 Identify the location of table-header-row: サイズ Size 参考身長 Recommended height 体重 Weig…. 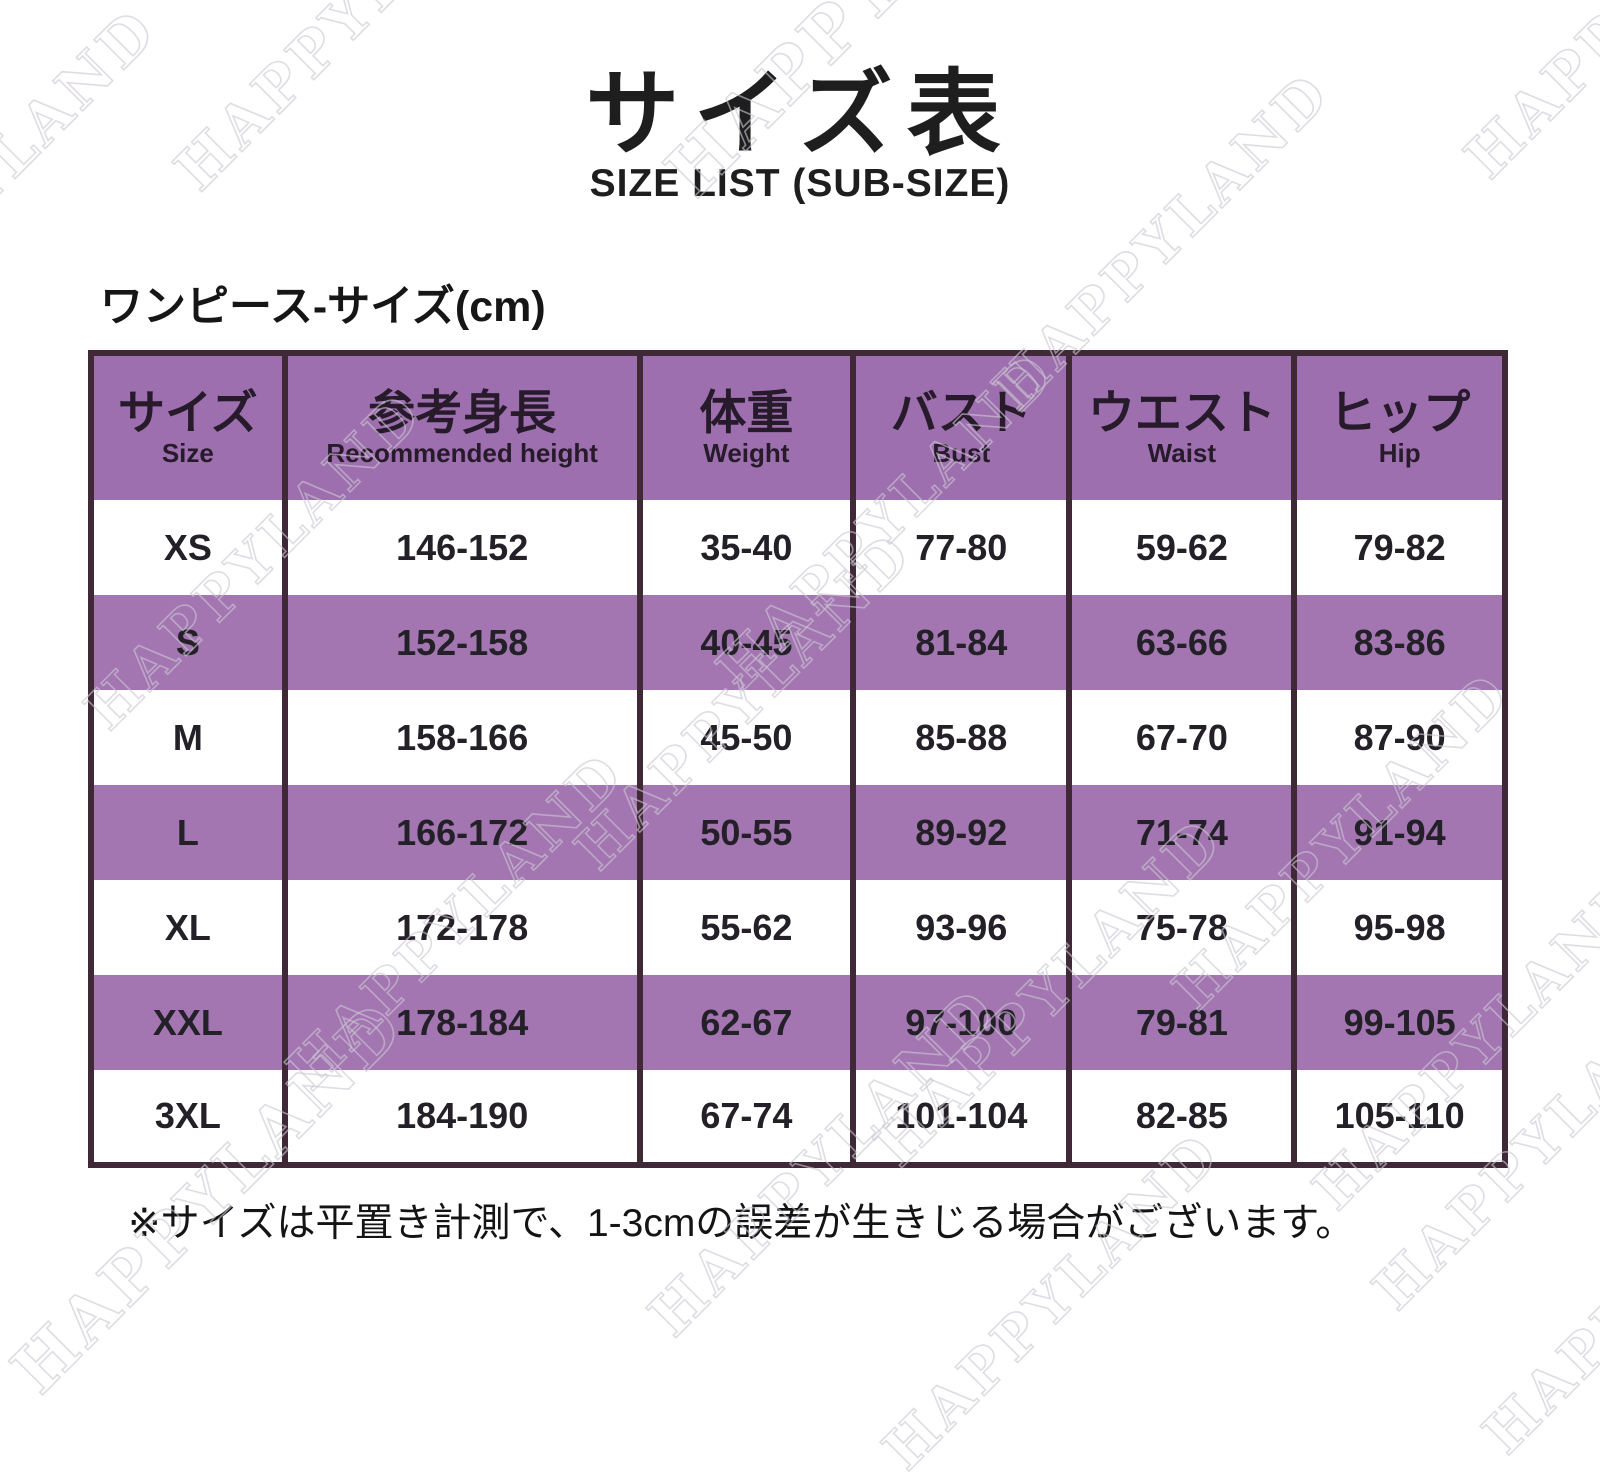
(798, 426).